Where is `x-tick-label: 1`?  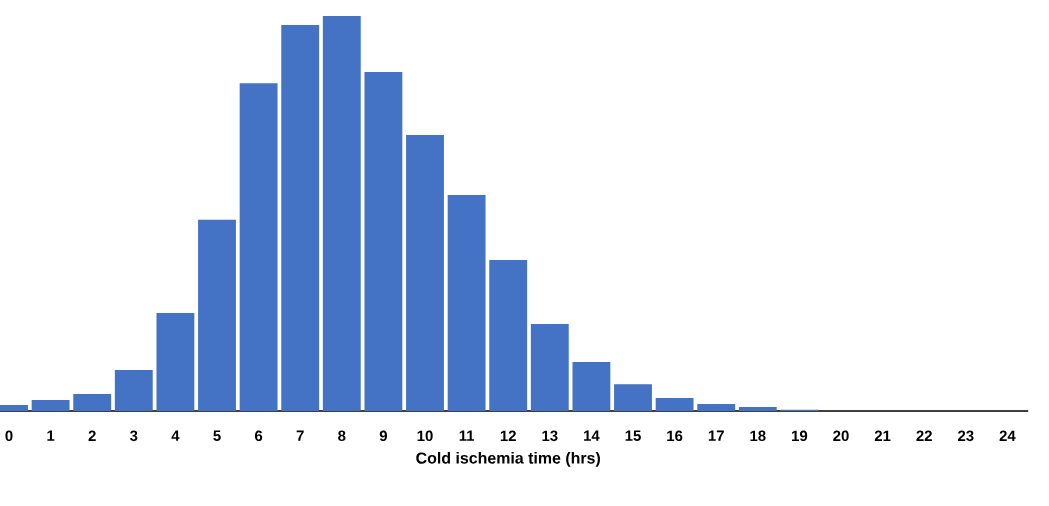 x-tick-label: 1 is located at coordinates (51, 435).